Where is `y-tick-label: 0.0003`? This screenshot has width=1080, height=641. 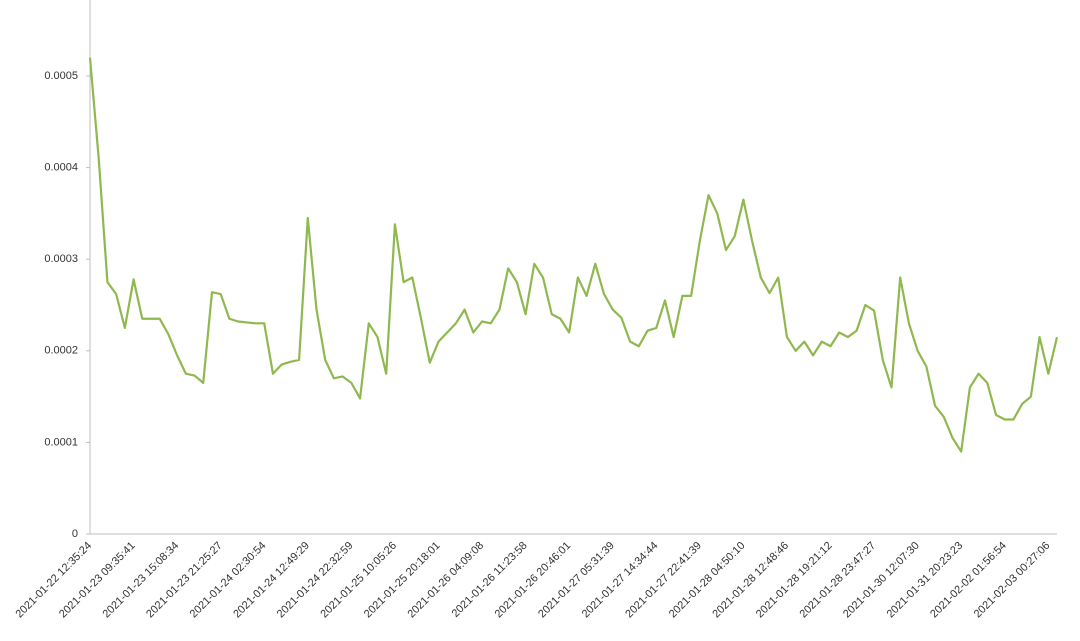
y-tick-label: 0.0003 is located at coordinates (61, 259).